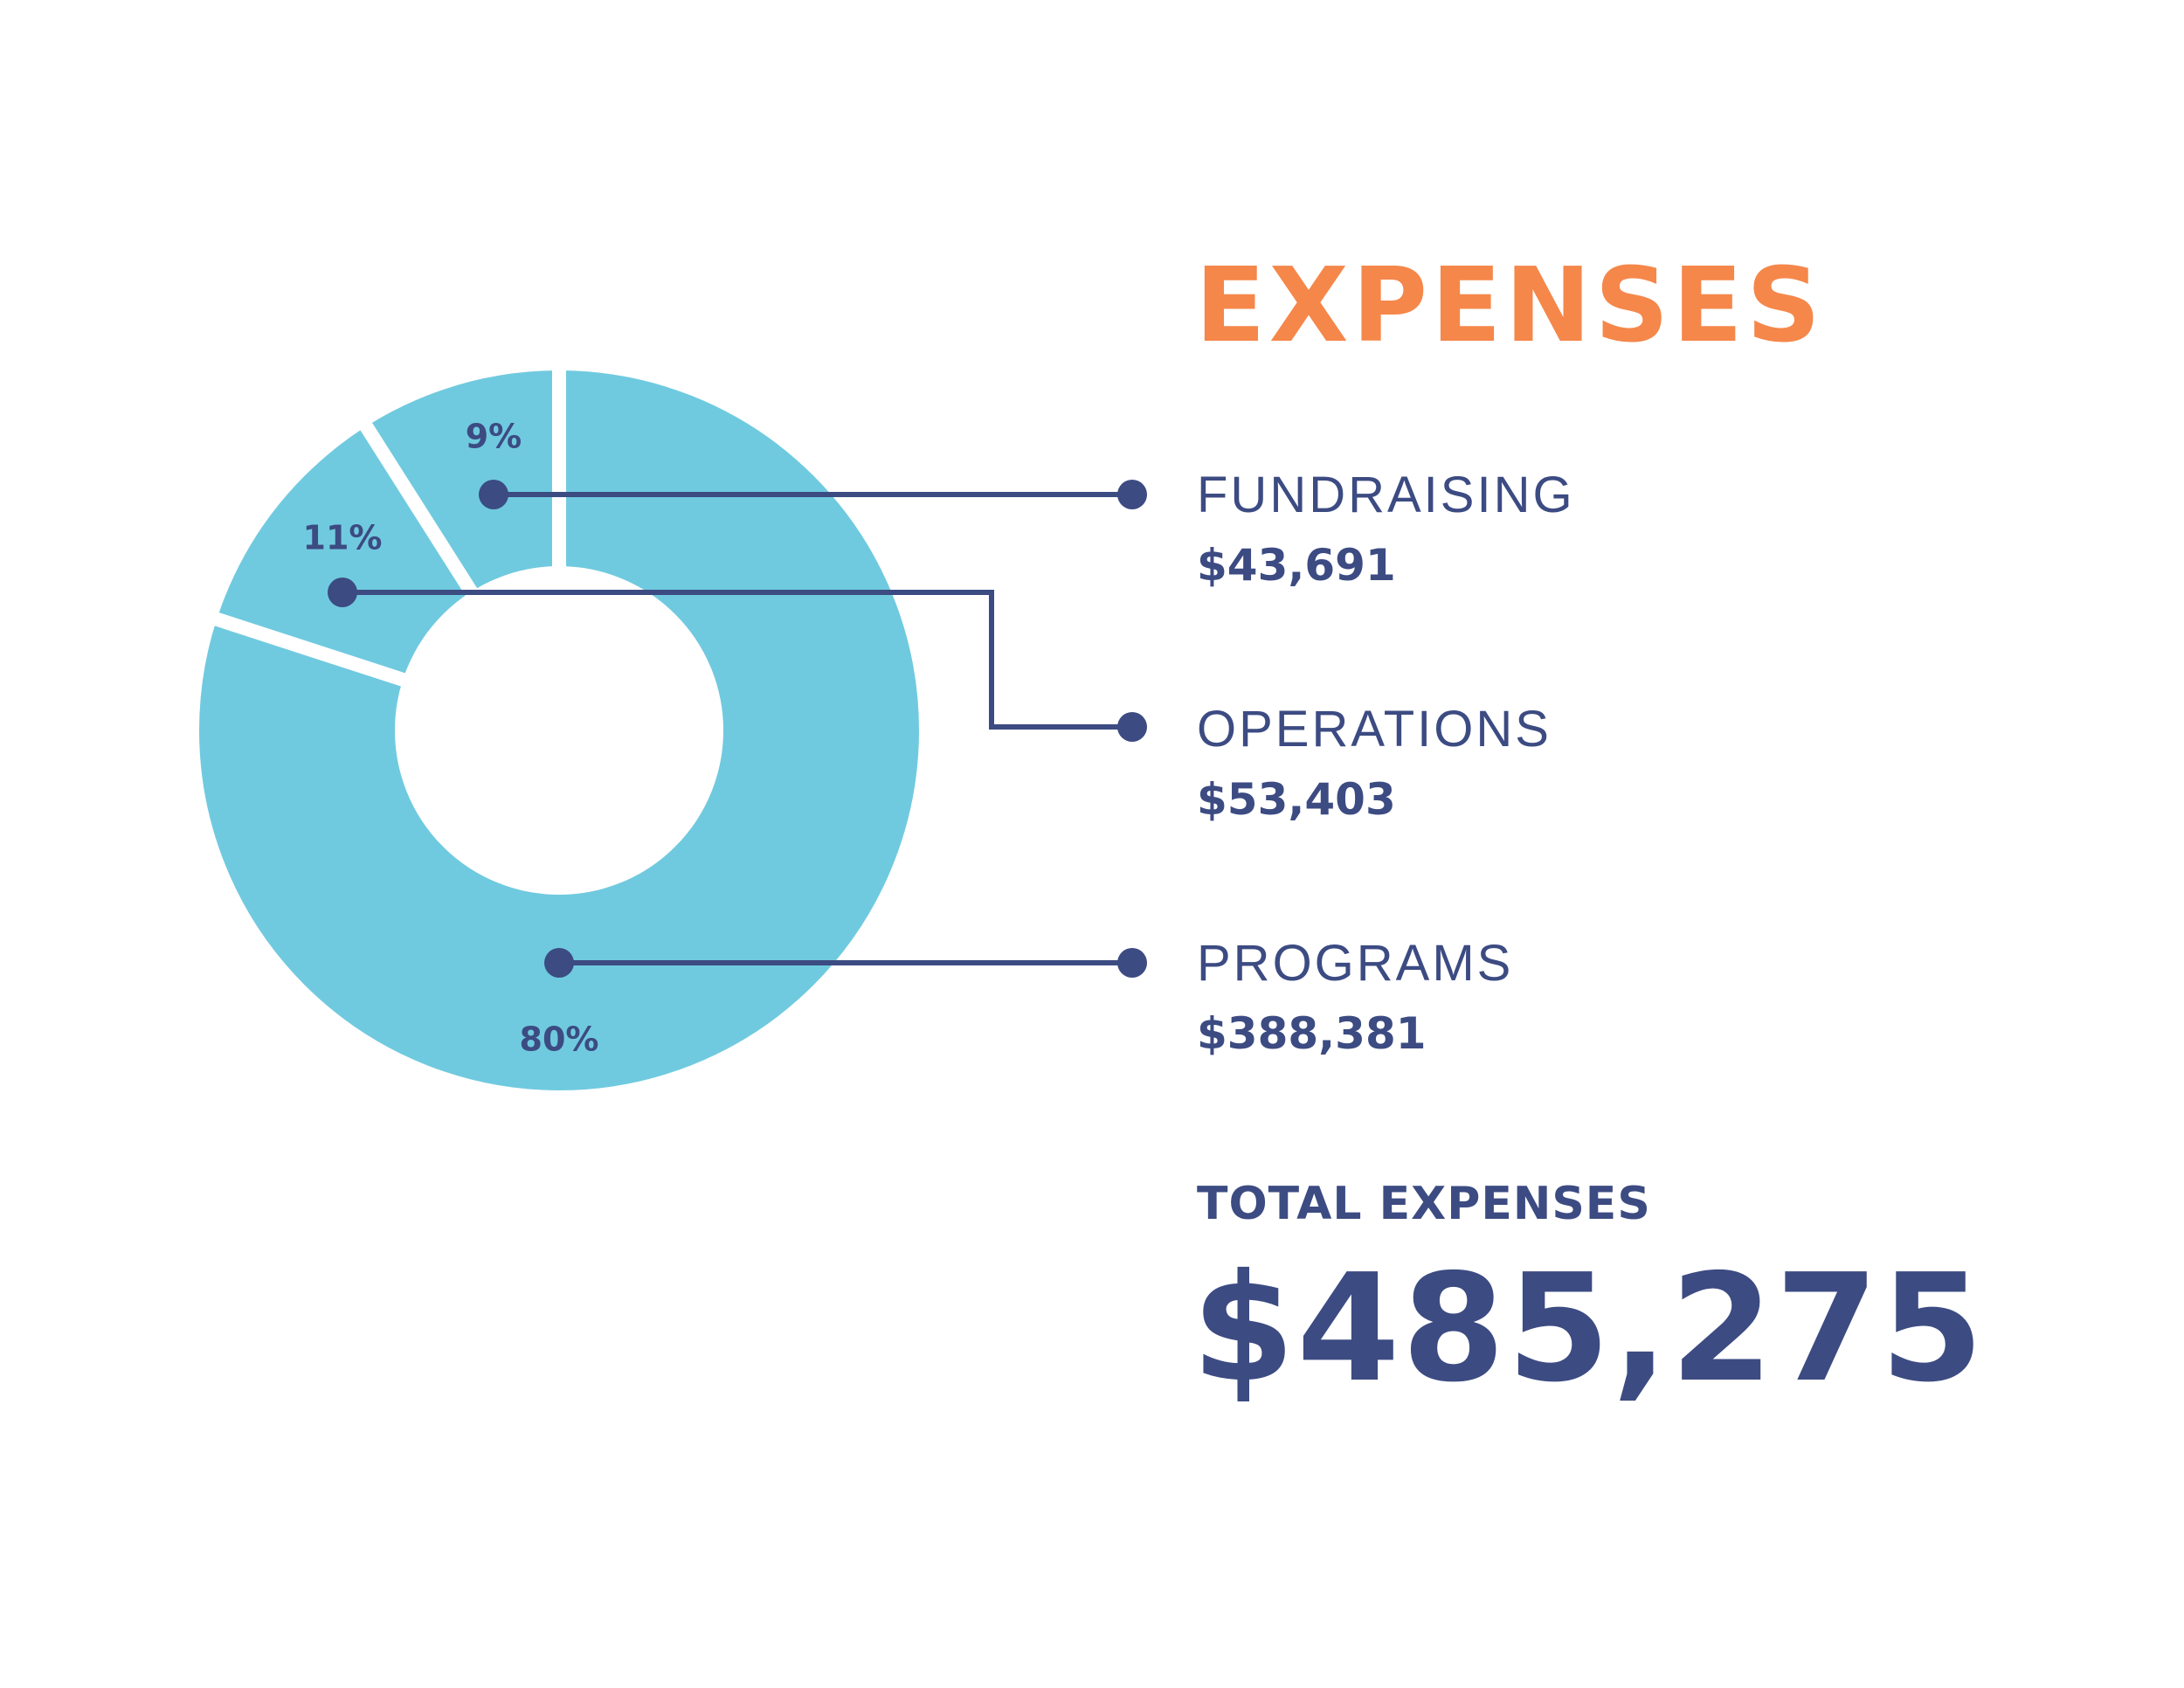 The image size is (2184, 1688). Describe the element at coordinates (418, 509) in the screenshot. I see `slice-separator-fundraising` at that location.